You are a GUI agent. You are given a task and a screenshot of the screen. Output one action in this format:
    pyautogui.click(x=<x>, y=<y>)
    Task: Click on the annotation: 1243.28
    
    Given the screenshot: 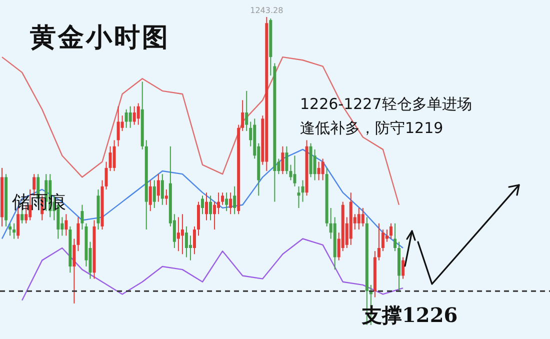 What is the action you would take?
    pyautogui.click(x=267, y=11)
    